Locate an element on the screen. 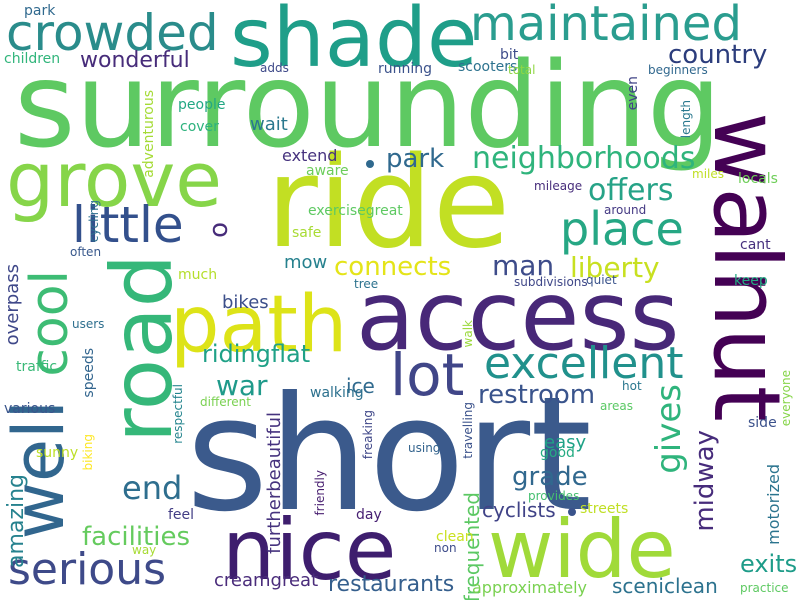  word-way: non is located at coordinates (445, 548).